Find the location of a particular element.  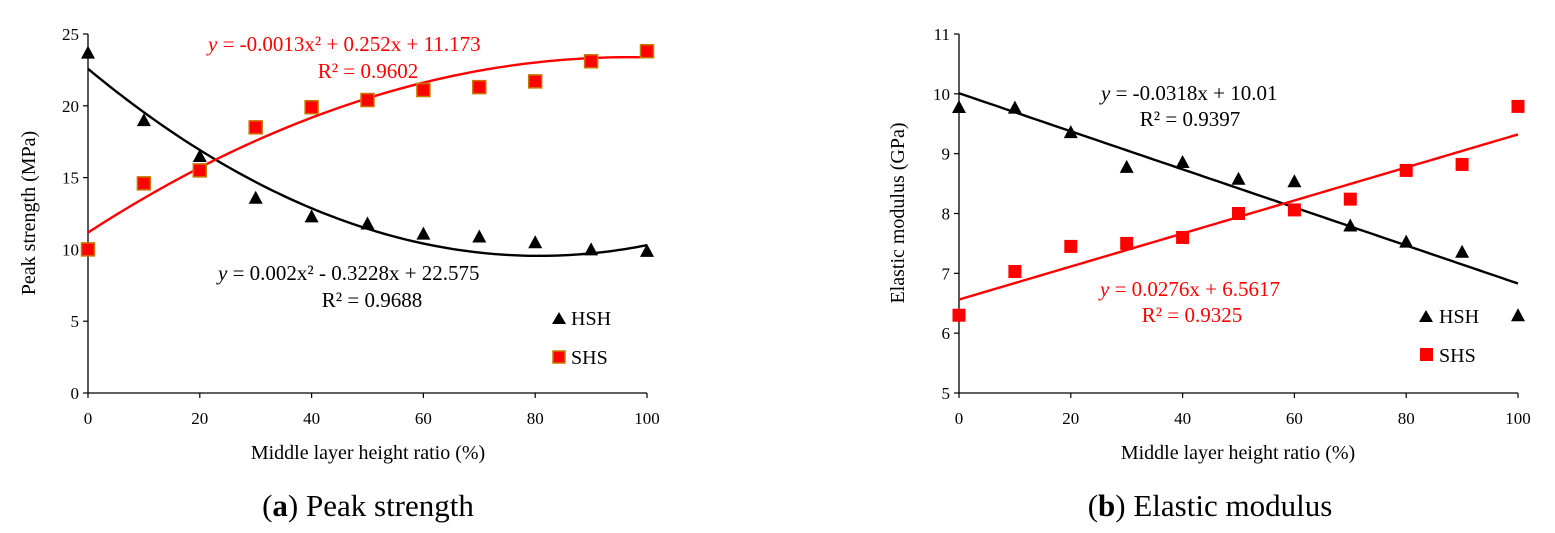

y-axis-label: Peak strength (MPa) is located at coordinates (29, 213).